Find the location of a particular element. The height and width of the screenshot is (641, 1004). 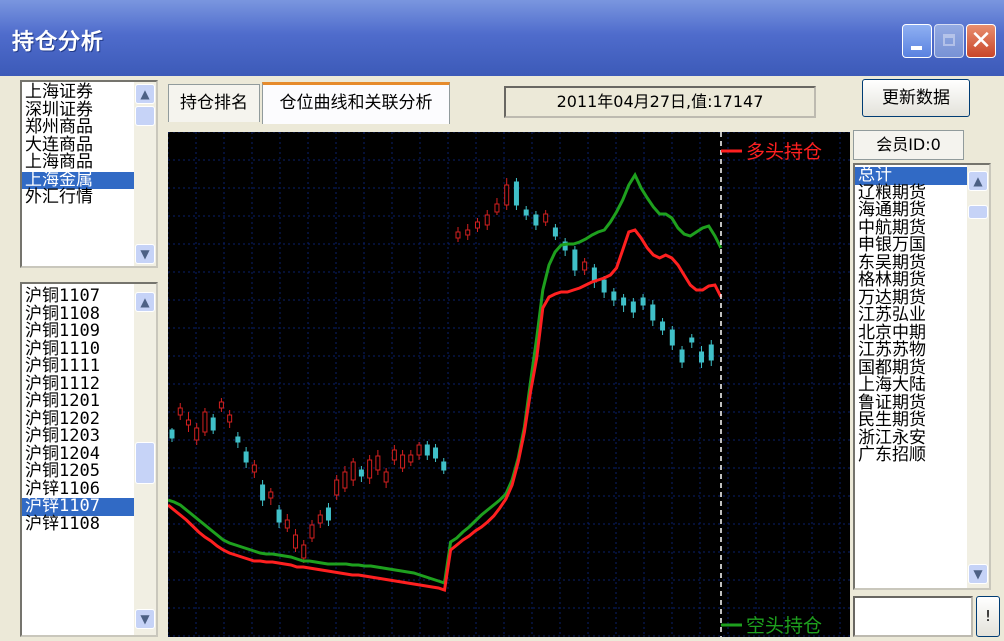

legend-short-label: 空头持仓 is located at coordinates (784, 626).